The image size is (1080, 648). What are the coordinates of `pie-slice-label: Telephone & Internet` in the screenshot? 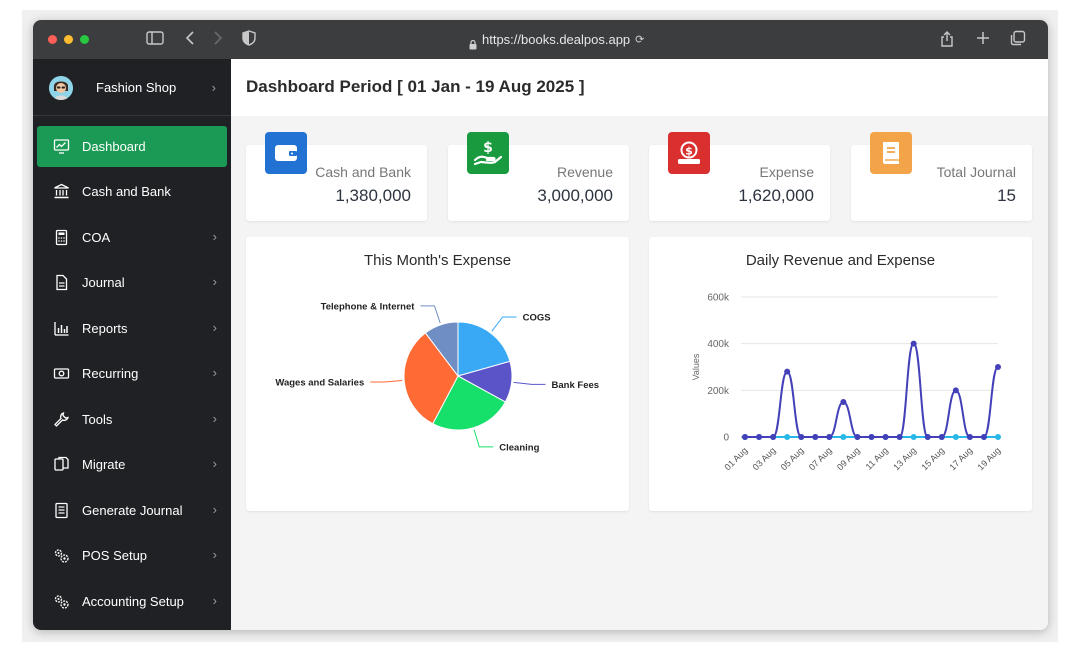 It's located at (368, 306).